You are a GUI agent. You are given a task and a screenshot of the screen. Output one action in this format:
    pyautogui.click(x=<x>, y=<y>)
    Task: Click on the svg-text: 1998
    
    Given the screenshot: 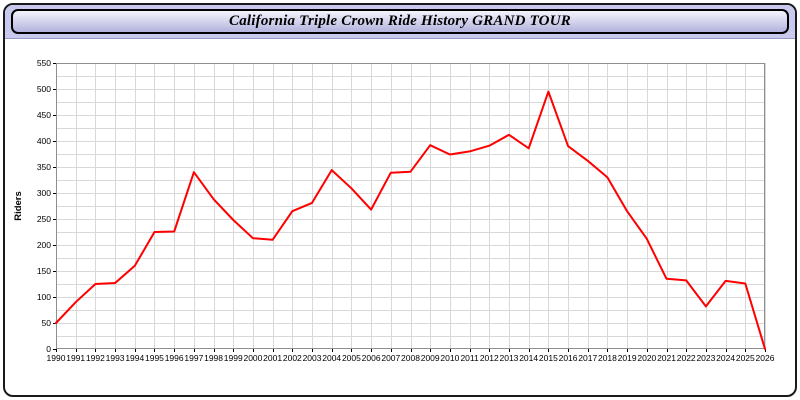 What is the action you would take?
    pyautogui.click(x=213, y=358)
    